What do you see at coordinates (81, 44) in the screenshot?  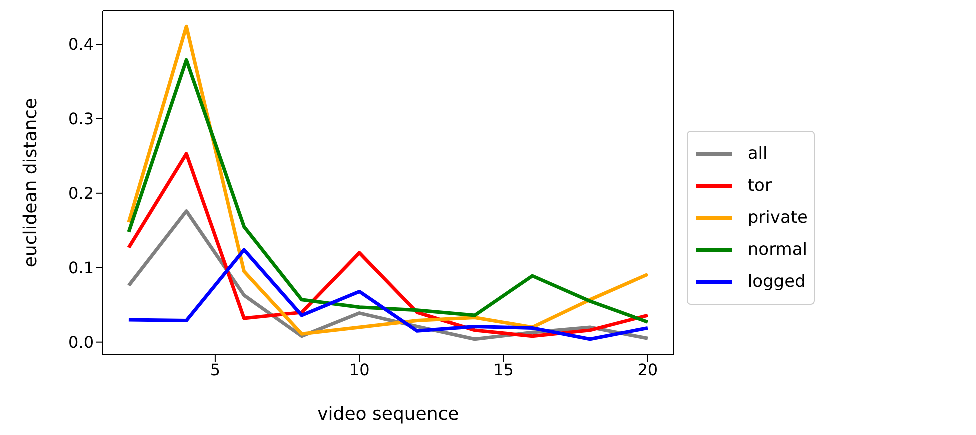 I see `y-tick-label: 0.4` at bounding box center [81, 44].